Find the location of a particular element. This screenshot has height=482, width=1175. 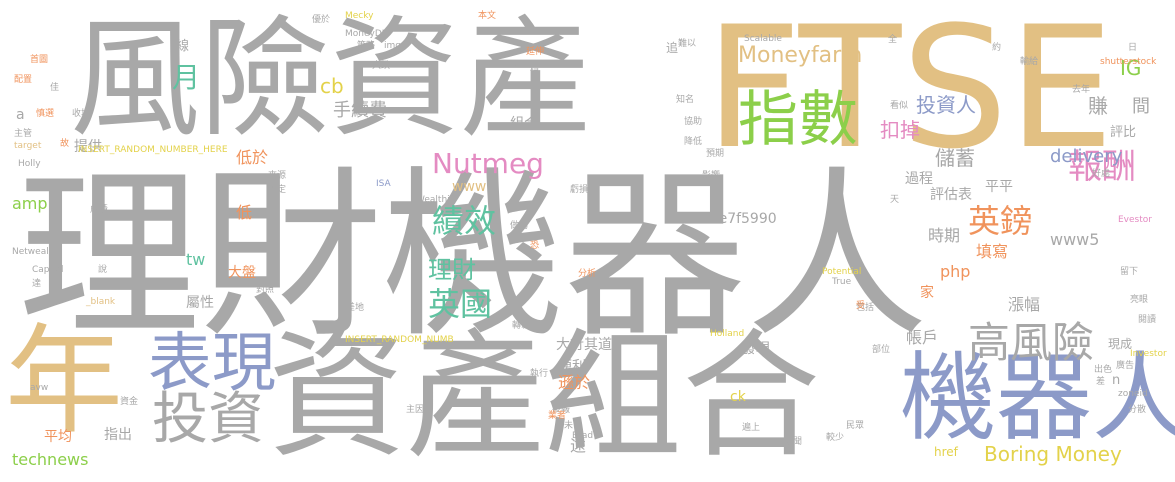

word: 漲幅 is located at coordinates (1024, 304).